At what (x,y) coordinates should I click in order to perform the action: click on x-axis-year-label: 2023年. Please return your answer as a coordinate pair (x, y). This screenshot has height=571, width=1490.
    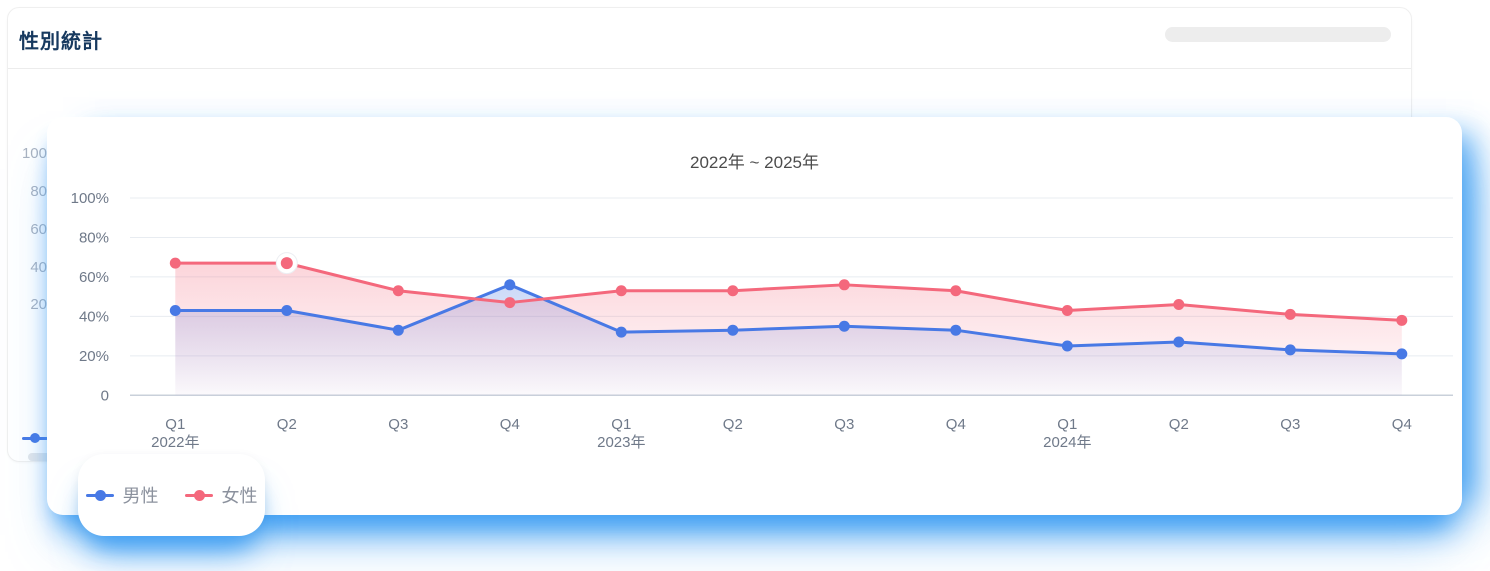
    Looking at the image, I should click on (621, 442).